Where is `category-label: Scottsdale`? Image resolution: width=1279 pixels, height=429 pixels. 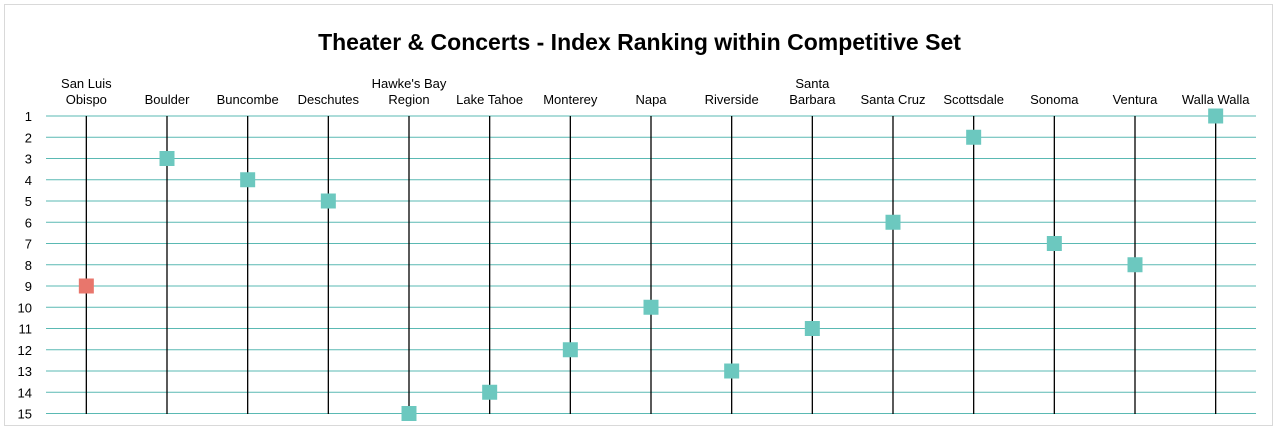
category-label: Scottsdale is located at coordinates (973, 99).